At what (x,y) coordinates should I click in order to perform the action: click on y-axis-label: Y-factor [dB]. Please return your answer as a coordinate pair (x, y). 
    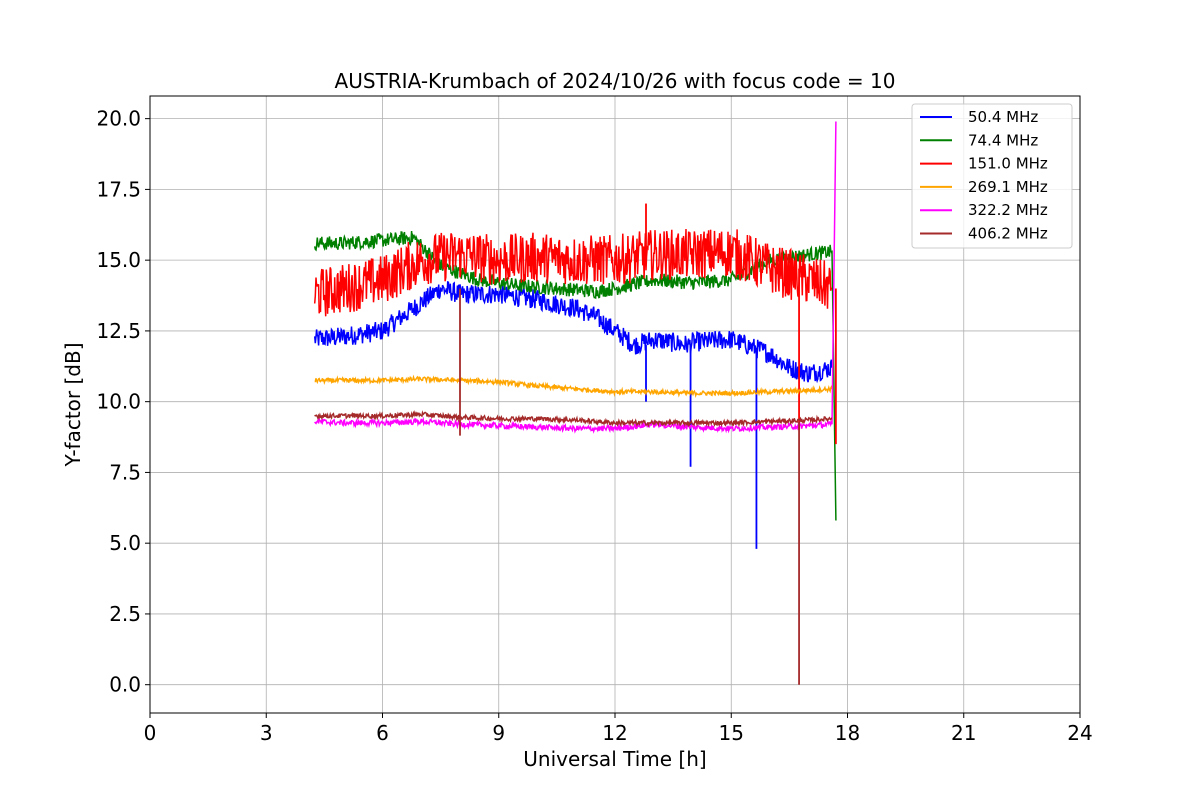
    Looking at the image, I should click on (73, 404).